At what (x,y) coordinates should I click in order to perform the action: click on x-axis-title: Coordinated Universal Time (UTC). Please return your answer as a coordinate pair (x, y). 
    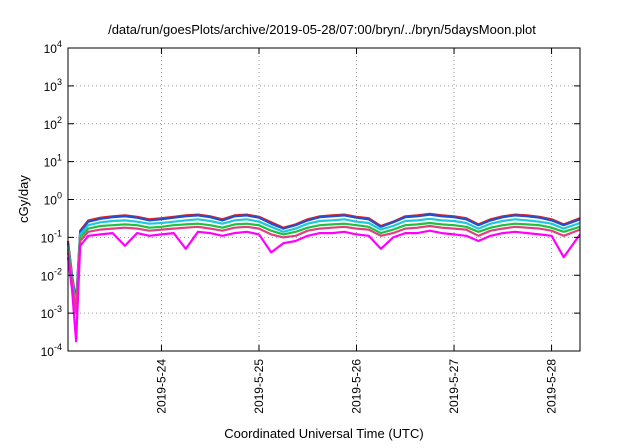
    Looking at the image, I should click on (323, 433).